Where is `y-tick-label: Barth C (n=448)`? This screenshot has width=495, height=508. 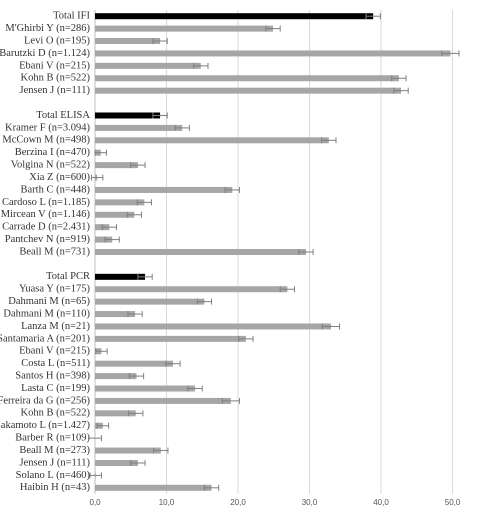 y-tick-label: Barth C (n=448) is located at coordinates (56, 189).